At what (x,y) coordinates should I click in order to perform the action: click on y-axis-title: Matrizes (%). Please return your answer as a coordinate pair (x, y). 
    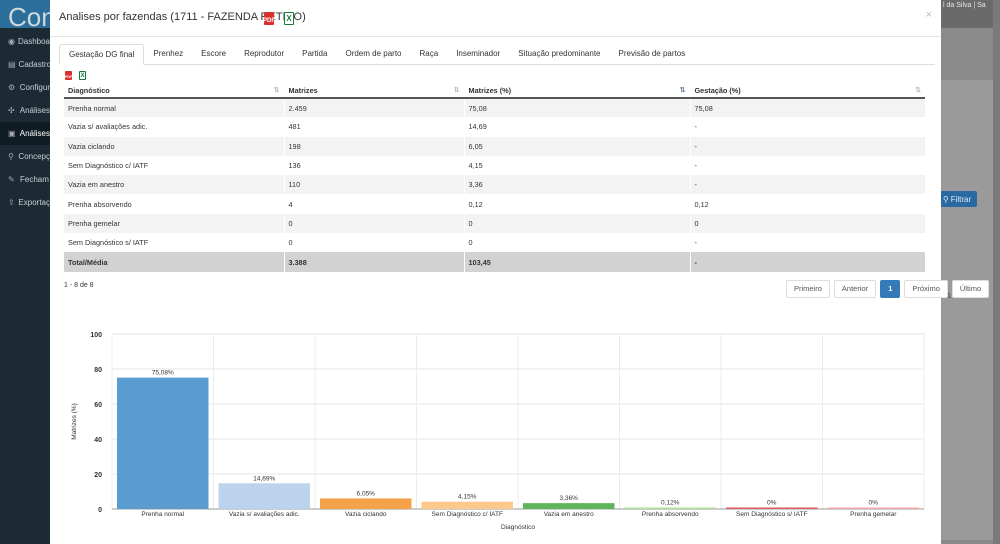
    Looking at the image, I should click on (74, 421).